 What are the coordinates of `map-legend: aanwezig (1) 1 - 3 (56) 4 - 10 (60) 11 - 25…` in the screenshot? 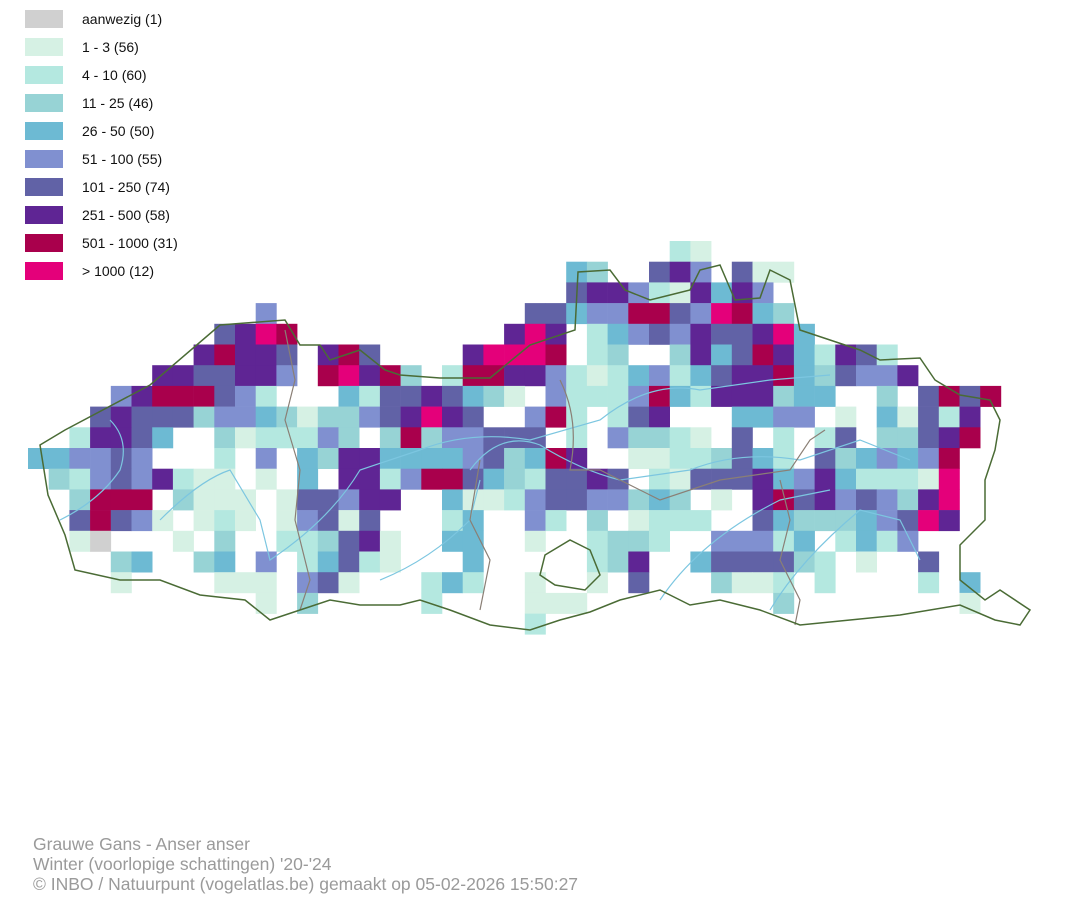 It's located at (101, 145).